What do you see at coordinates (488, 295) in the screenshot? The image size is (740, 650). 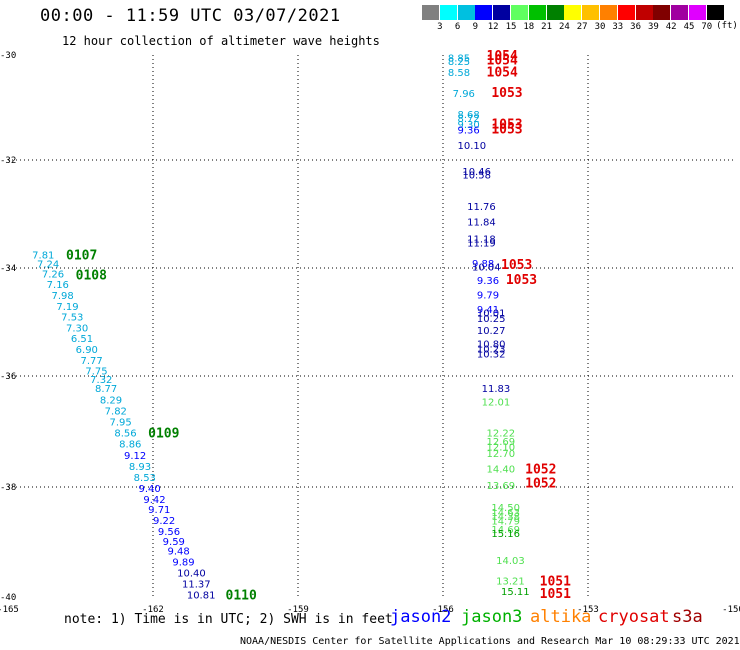 I see `wave-height-label: 9.79` at bounding box center [488, 295].